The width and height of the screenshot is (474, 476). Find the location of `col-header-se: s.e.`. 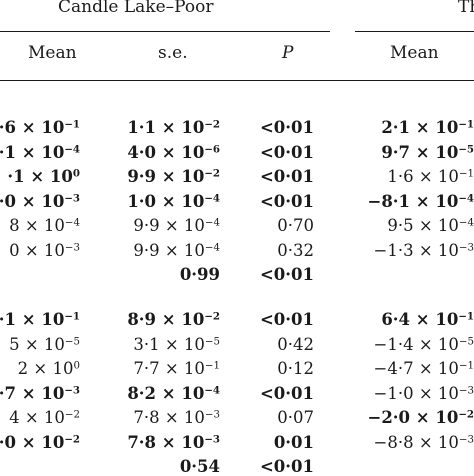

col-header-se: s.e. is located at coordinates (173, 53).